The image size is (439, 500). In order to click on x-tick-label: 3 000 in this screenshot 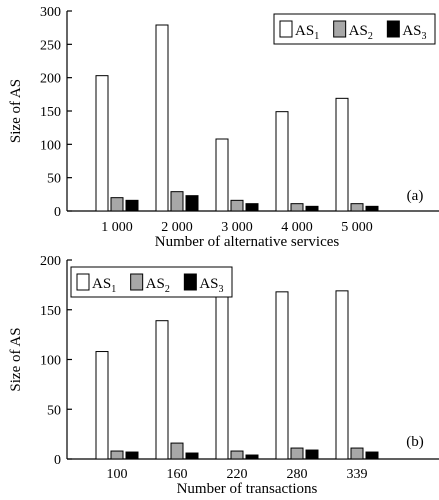, I will do `click(237, 227)`.